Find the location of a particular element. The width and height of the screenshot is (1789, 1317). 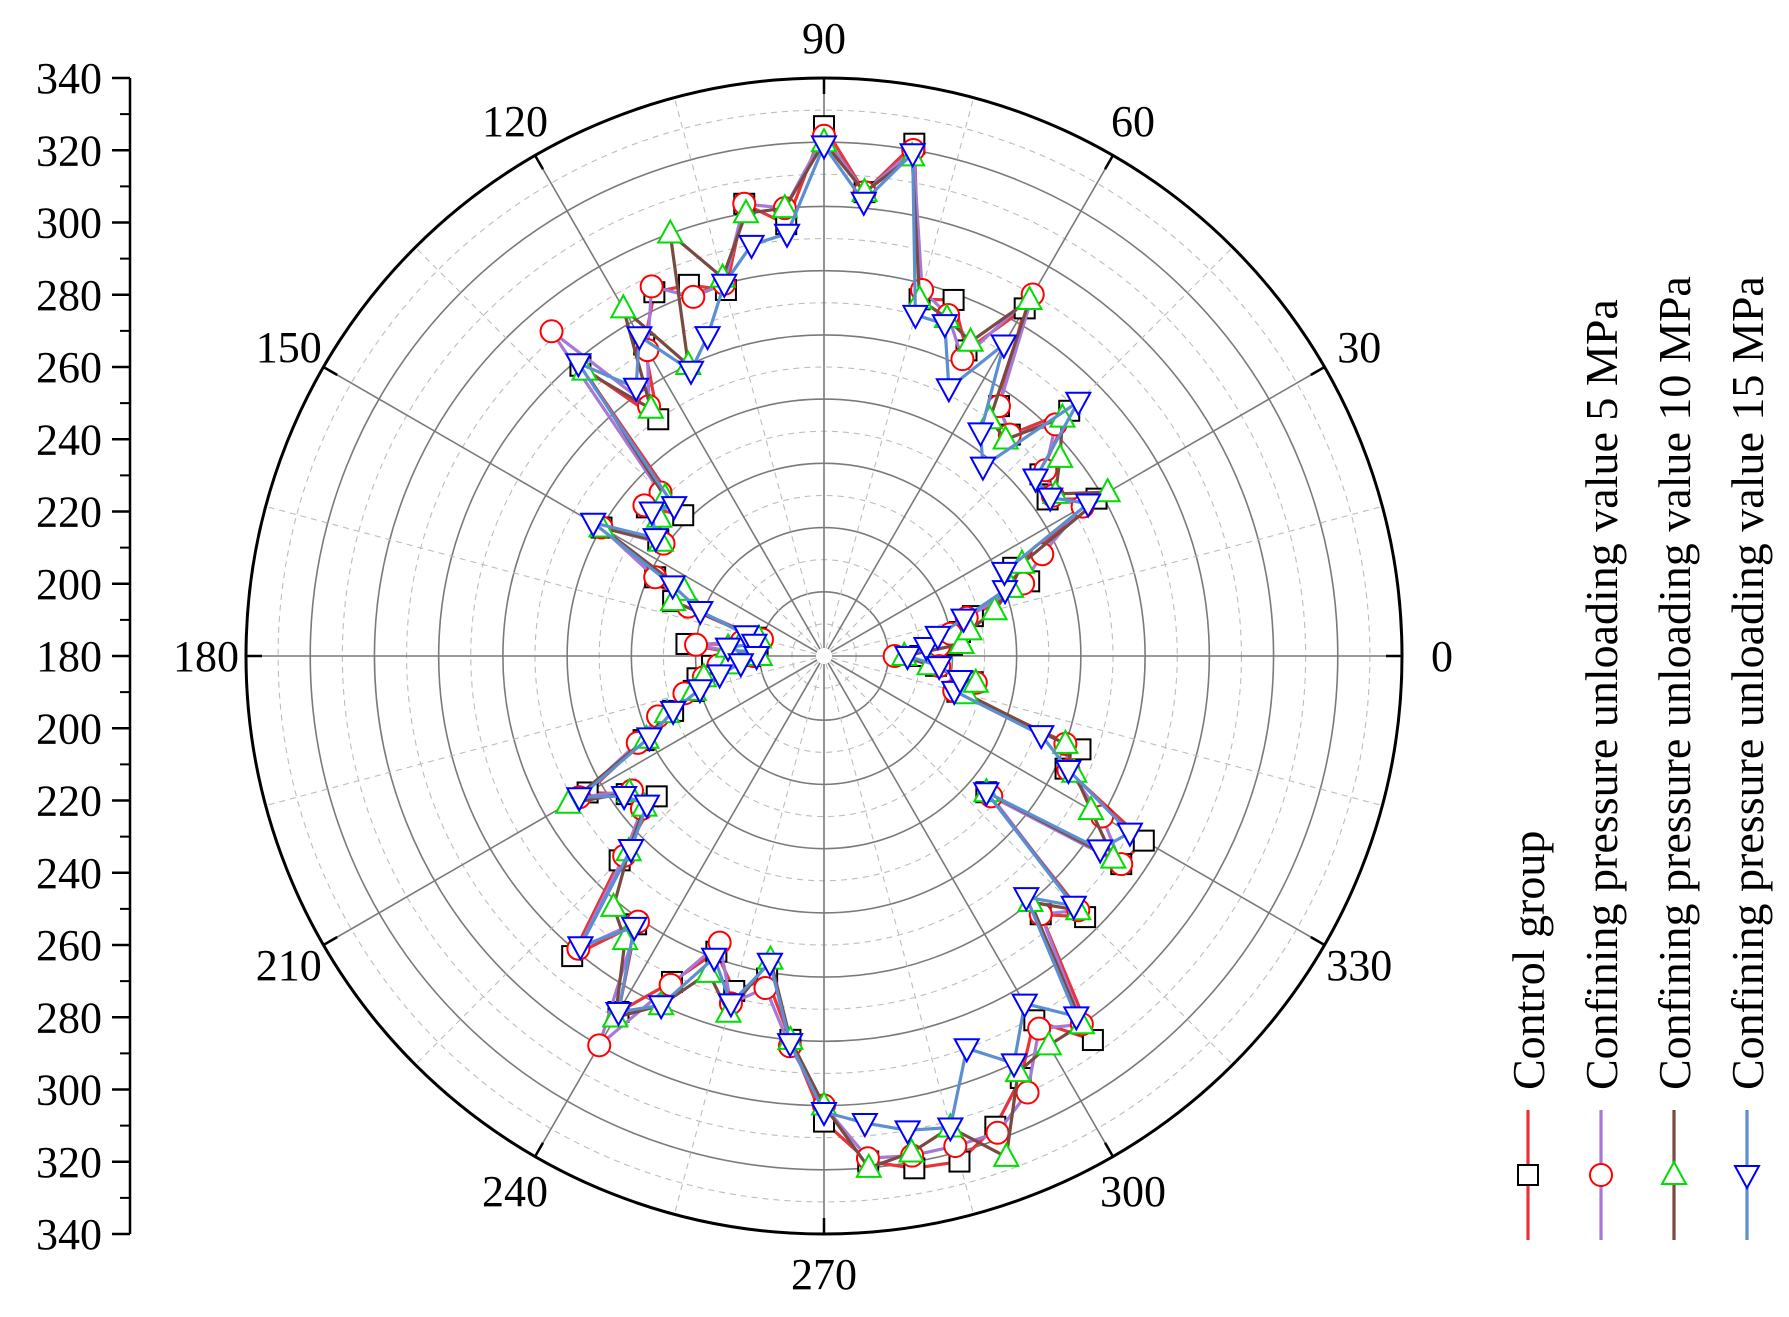

legend-label: Confining pressure unloading value 5 MPa is located at coordinates (1601, 694).